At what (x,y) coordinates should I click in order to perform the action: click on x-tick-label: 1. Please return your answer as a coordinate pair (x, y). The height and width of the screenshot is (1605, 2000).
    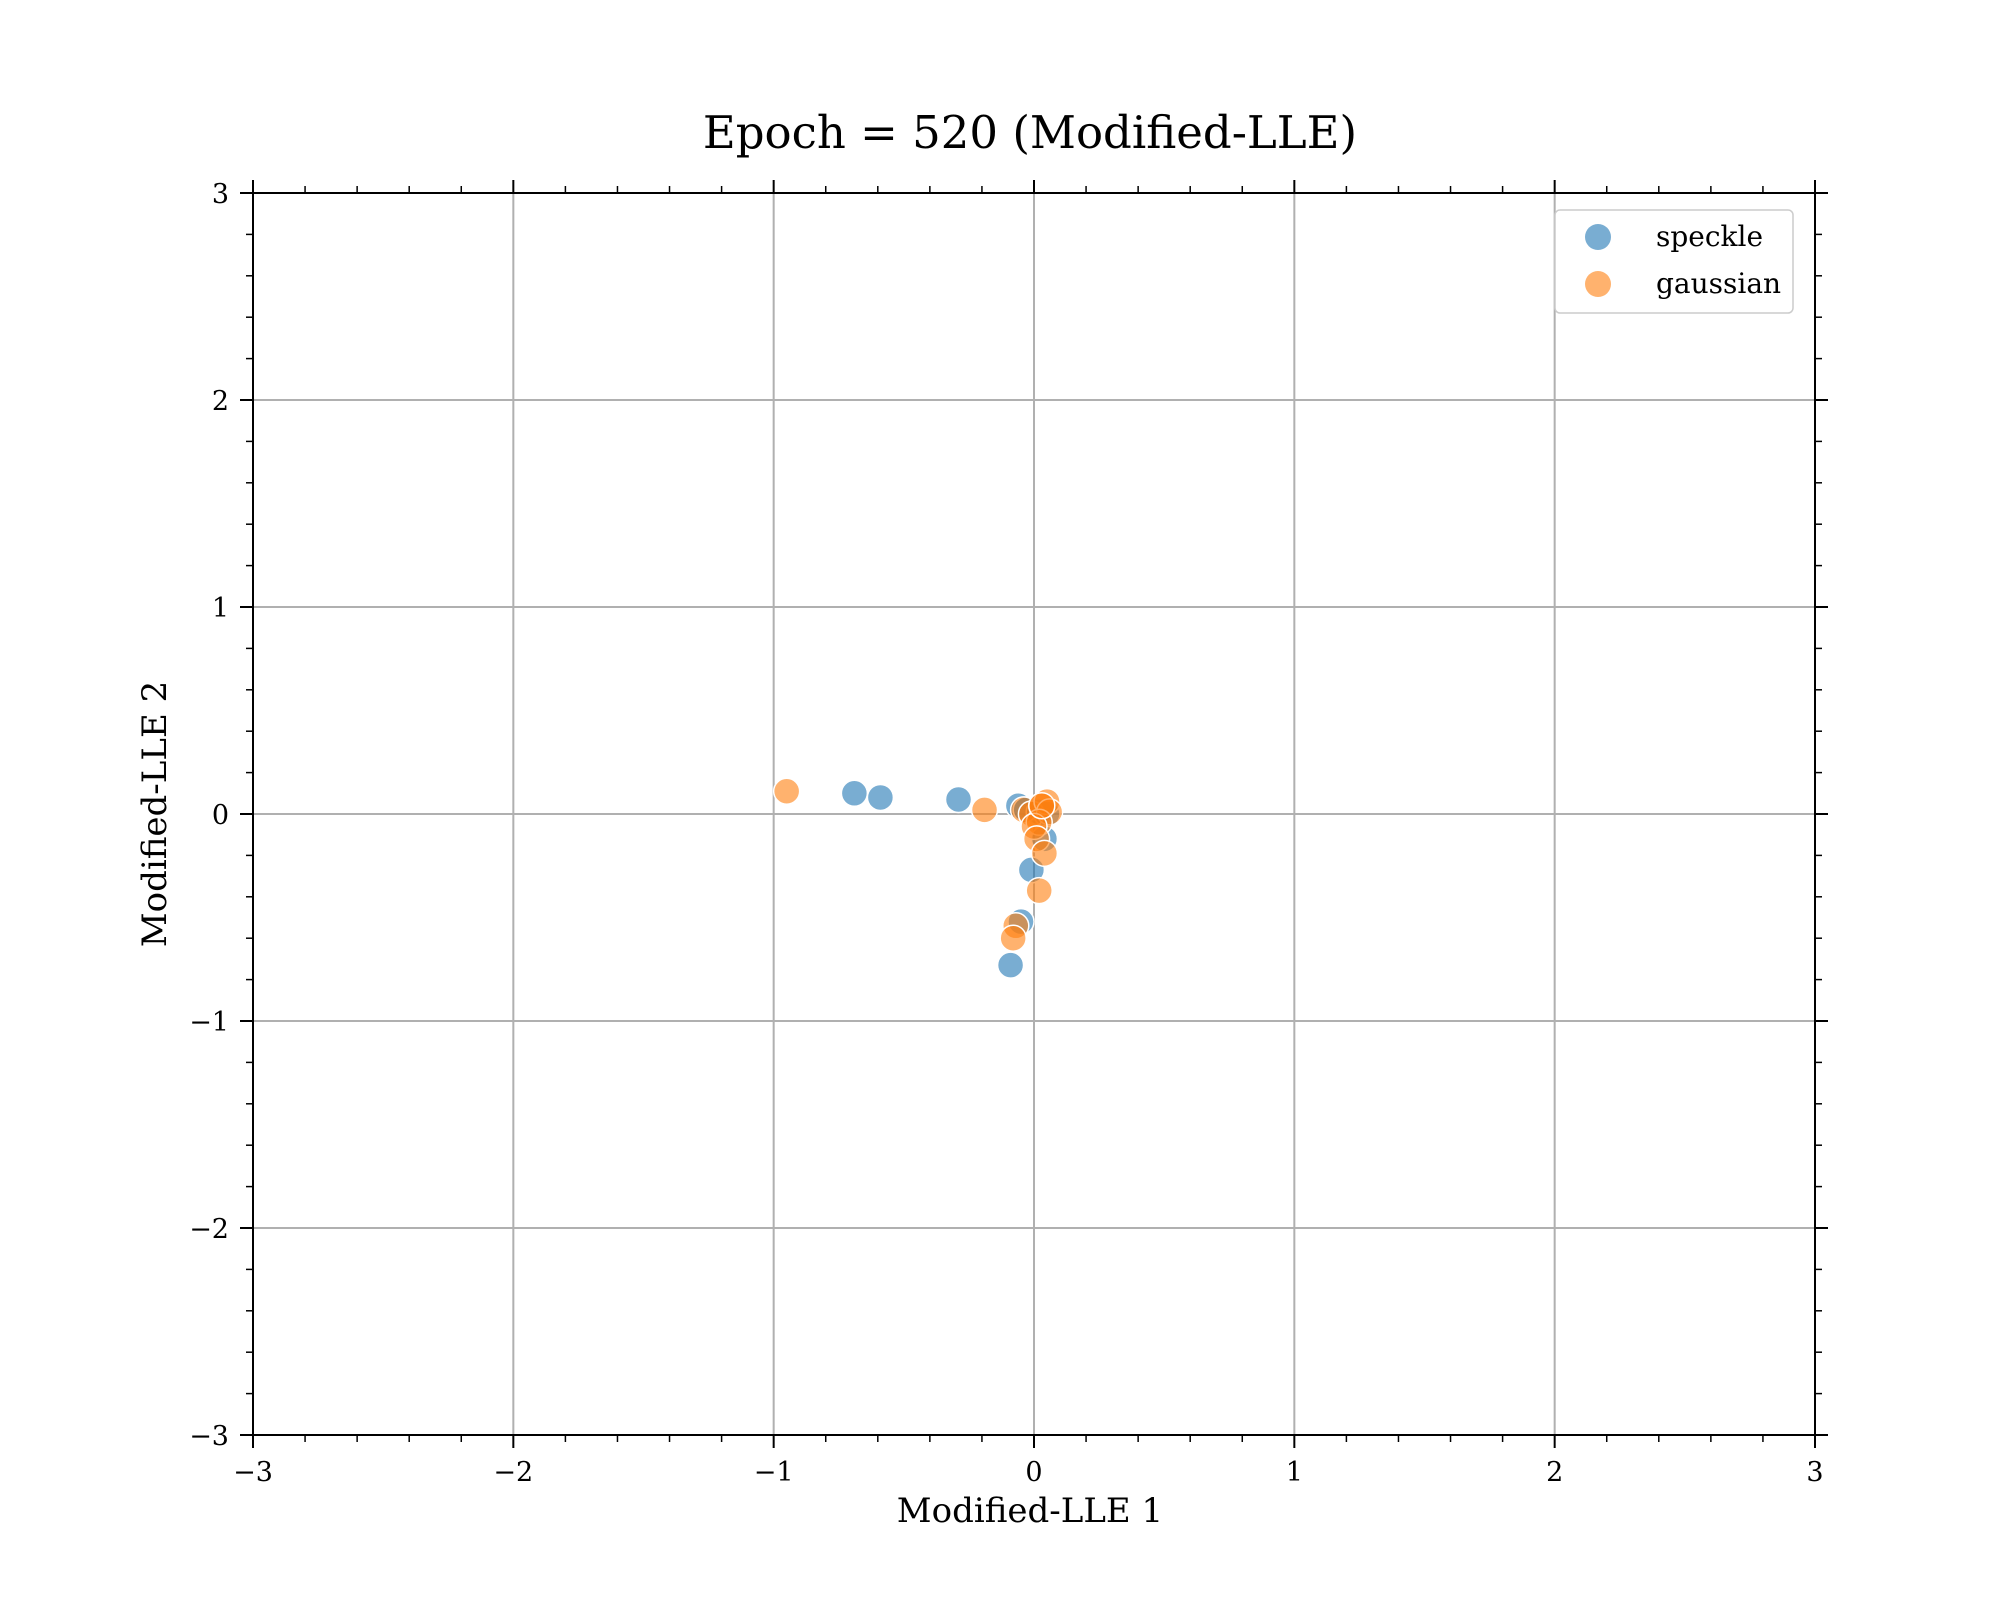
    Looking at the image, I should click on (1294, 1472).